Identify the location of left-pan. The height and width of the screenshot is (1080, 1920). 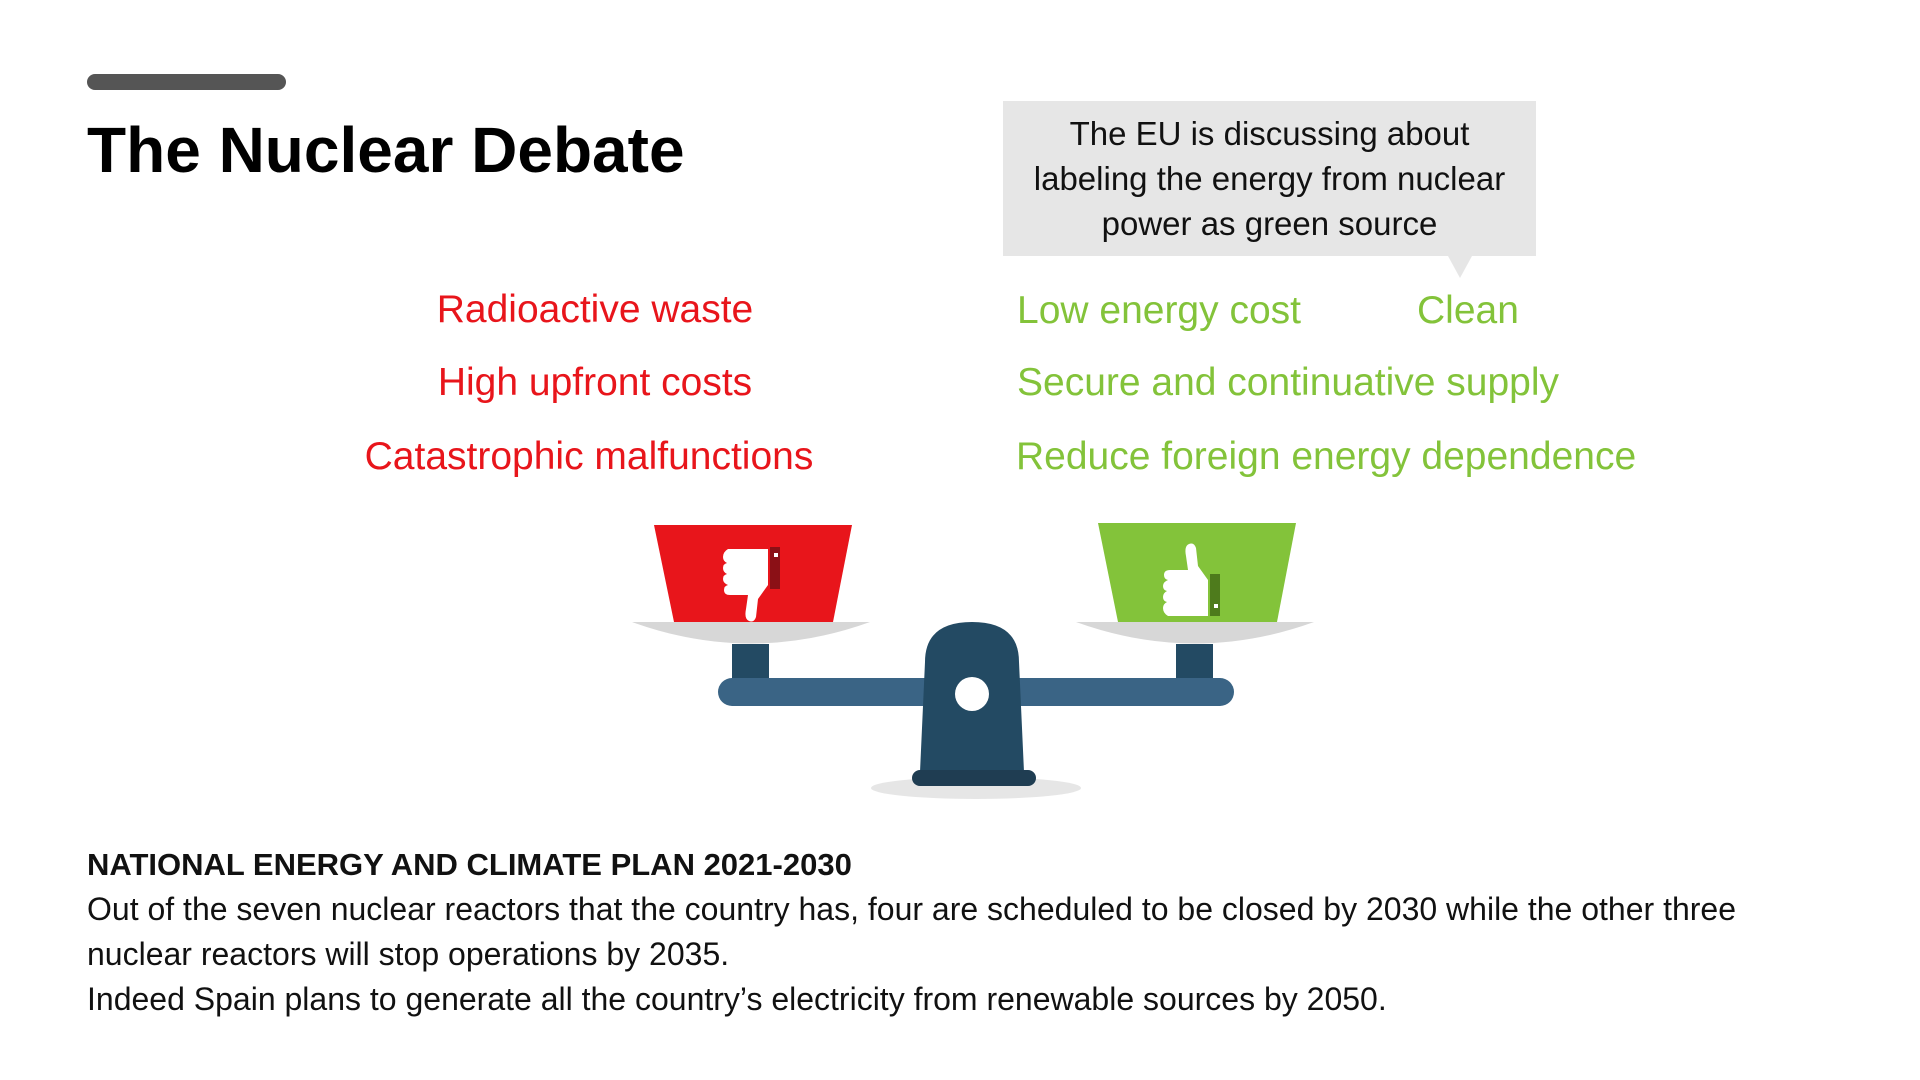
(751, 633).